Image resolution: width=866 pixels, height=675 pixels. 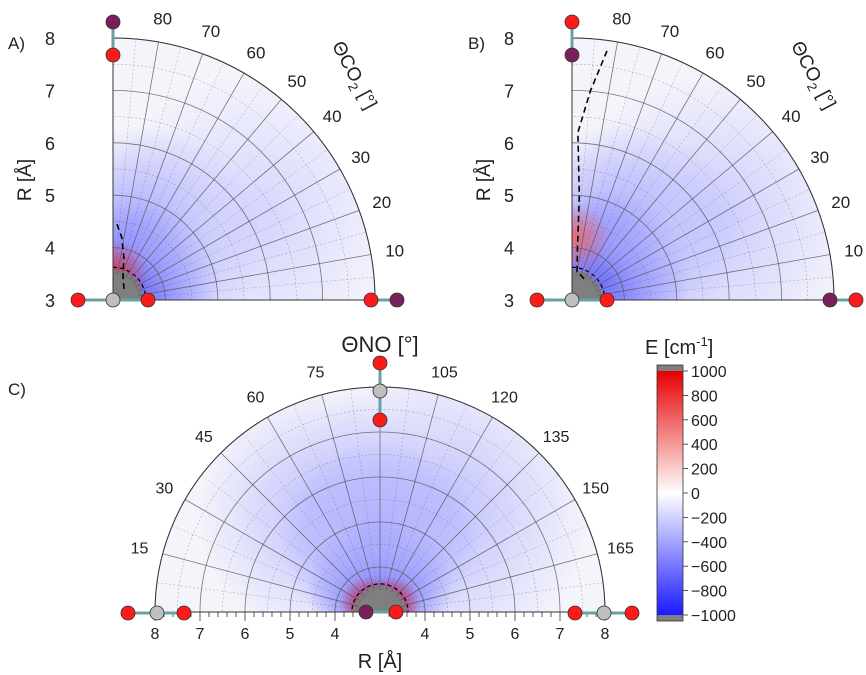 What do you see at coordinates (595, 489) in the screenshot?
I see `angle-tick-label: 150` at bounding box center [595, 489].